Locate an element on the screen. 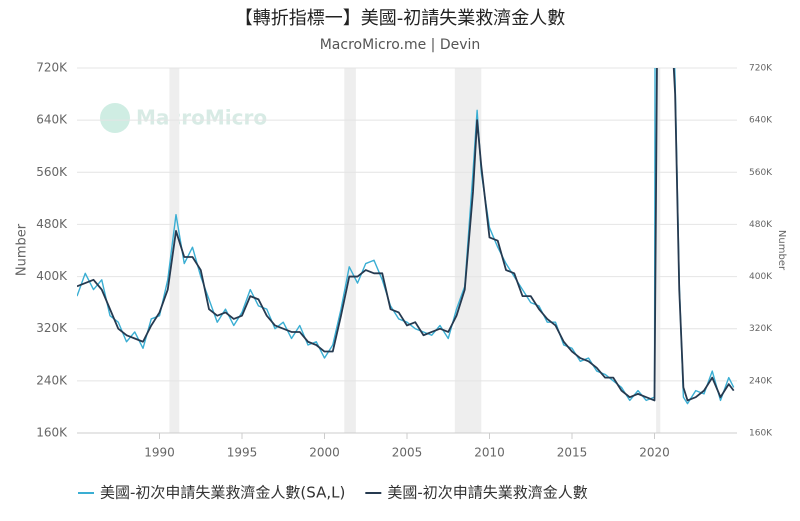  y2-tick-label: 560K is located at coordinates (761, 173).